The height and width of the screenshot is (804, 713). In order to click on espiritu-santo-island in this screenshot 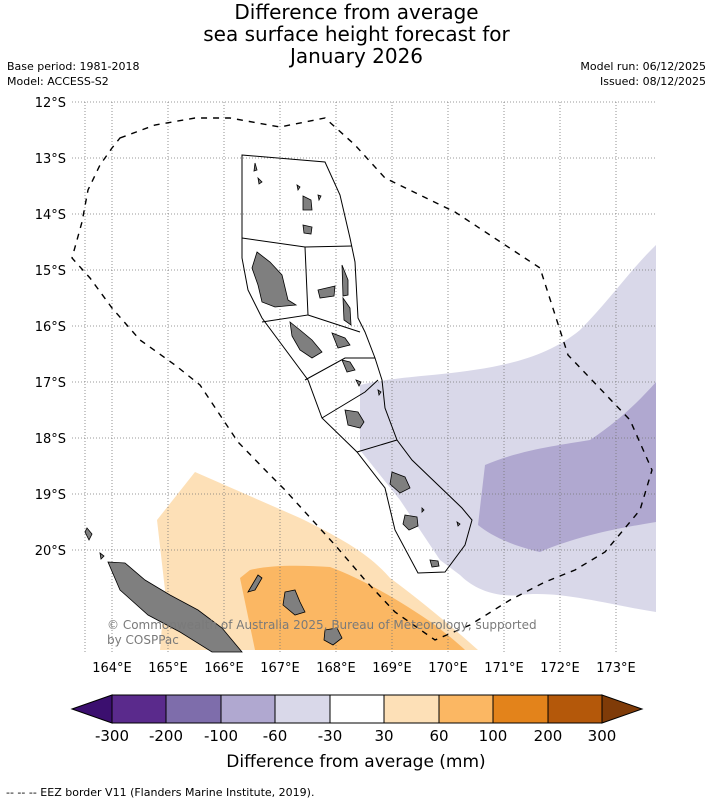, I will do `click(274, 279)`.